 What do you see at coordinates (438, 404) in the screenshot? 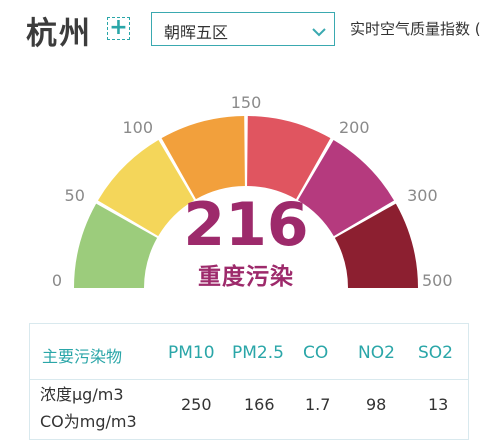
I see `value-so2: 13` at bounding box center [438, 404].